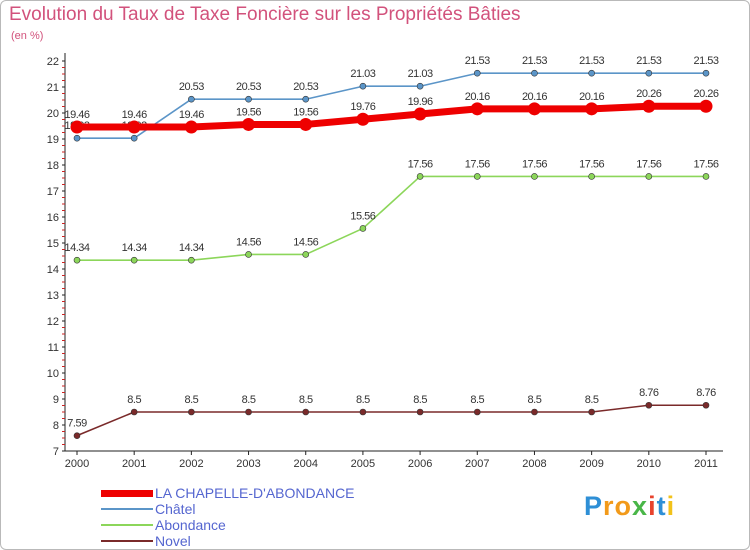 The width and height of the screenshot is (750, 550). What do you see at coordinates (362, 216) in the screenshot?
I see `data-label: 15.56` at bounding box center [362, 216].